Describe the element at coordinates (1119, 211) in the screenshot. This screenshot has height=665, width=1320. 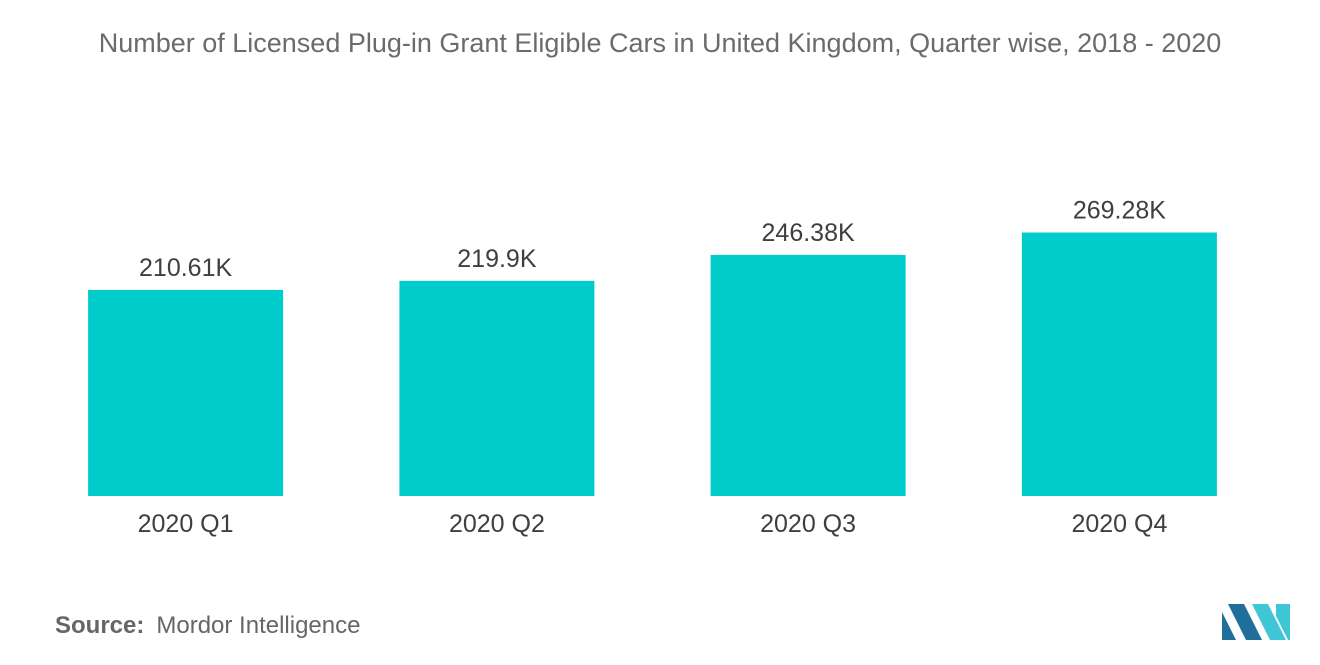
I see `data-label-4: 269.28K` at that location.